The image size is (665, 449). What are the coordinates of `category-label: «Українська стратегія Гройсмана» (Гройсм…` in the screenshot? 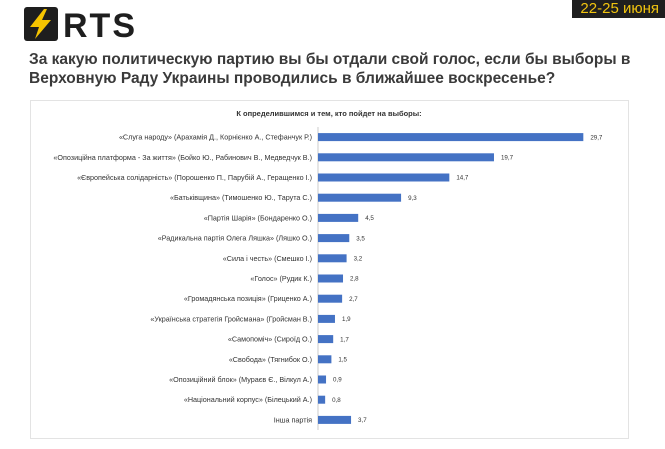 It's located at (231, 318).